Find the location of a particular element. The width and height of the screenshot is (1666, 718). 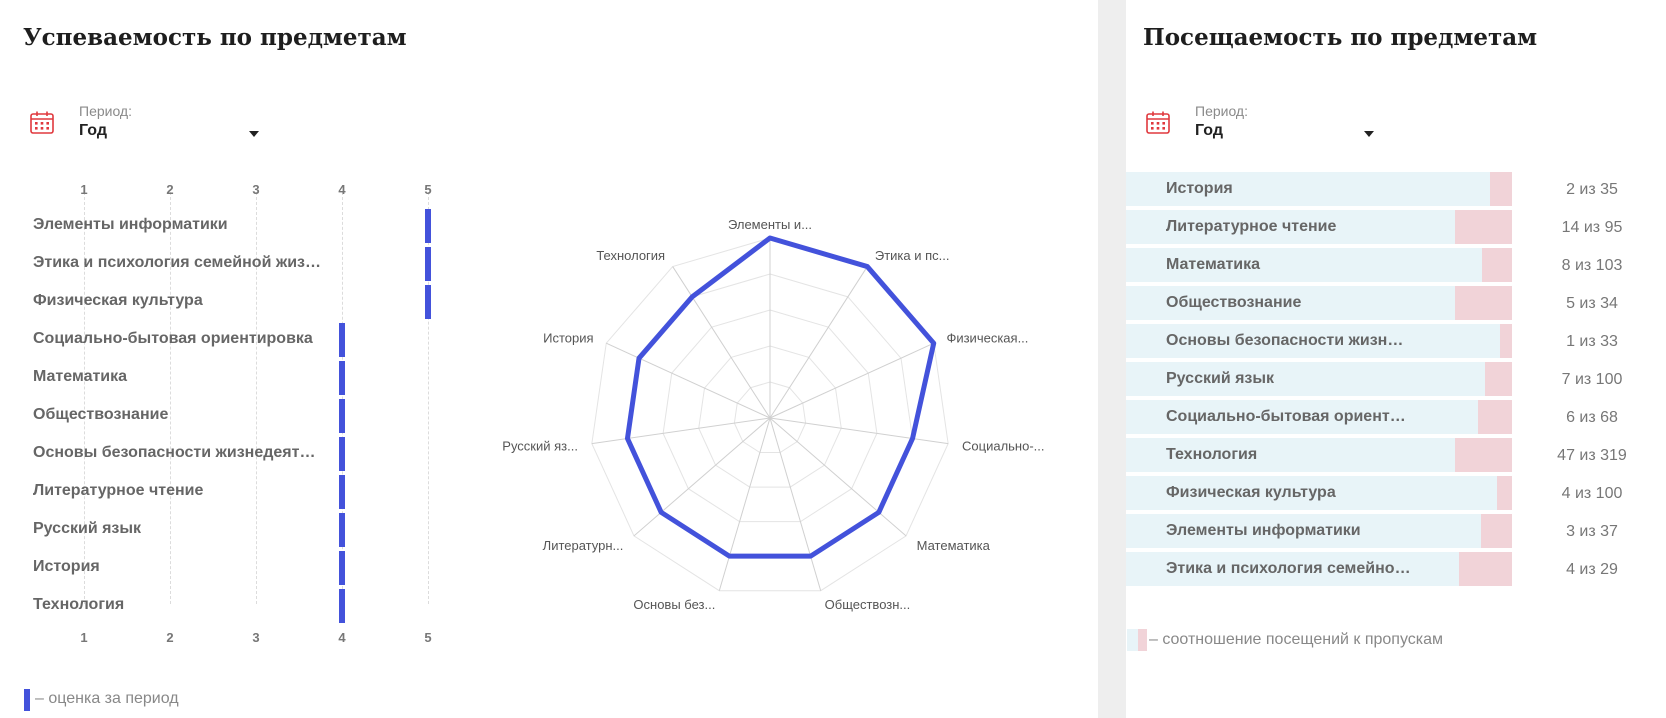

grades-legend-swatch is located at coordinates (27, 700).